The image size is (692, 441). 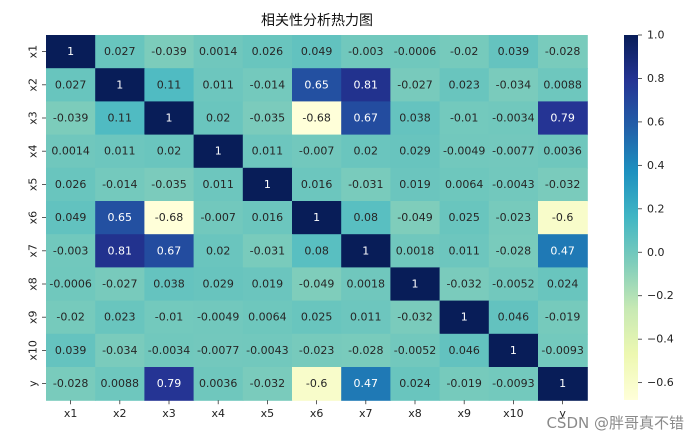 I want to click on cell-value-label: -0.003, so click(x=365, y=51).